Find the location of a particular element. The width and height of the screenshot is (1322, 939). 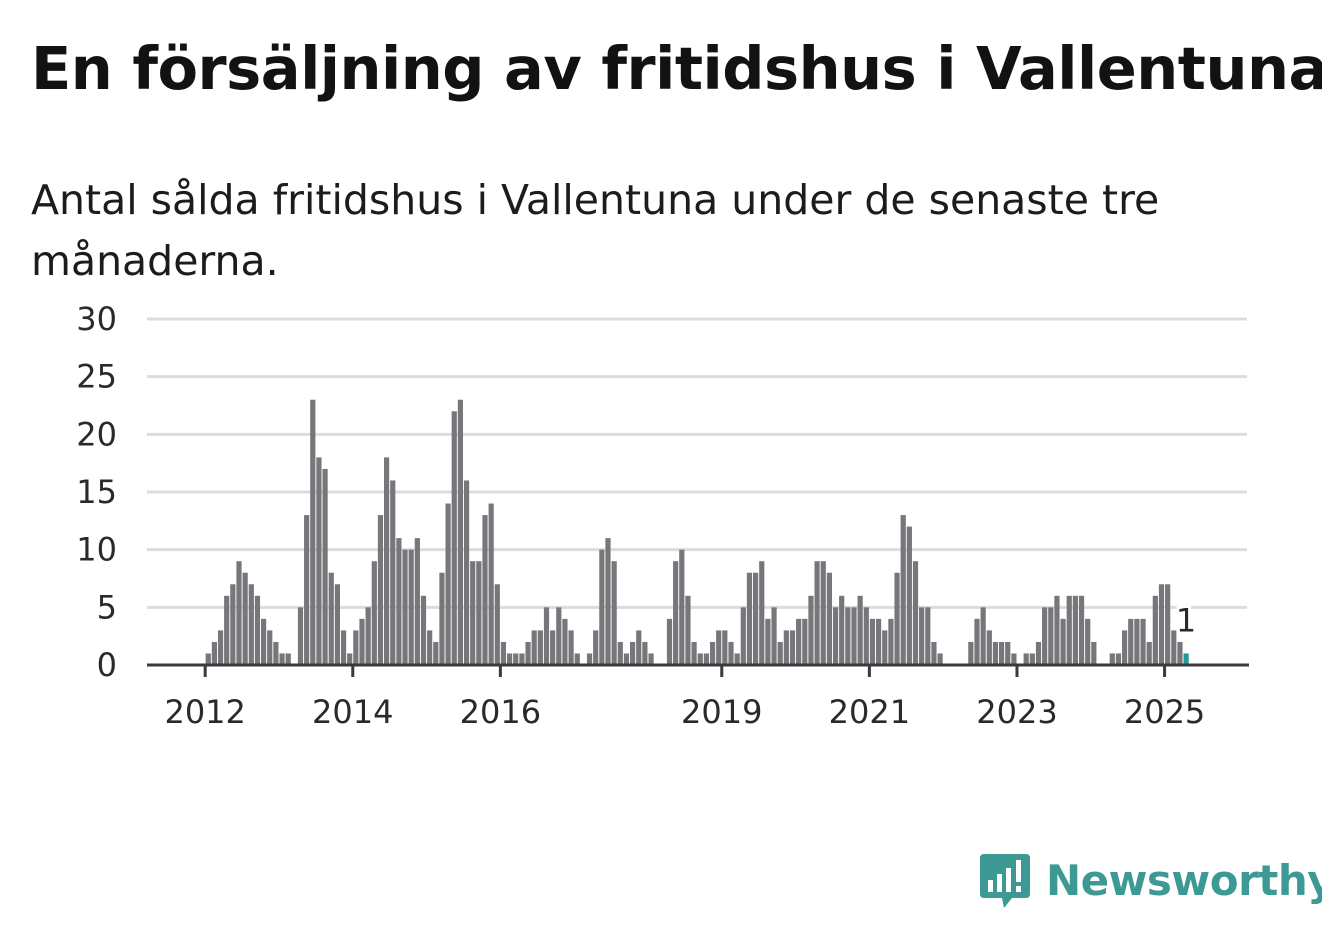

brand-name: Newsworthy is located at coordinates (1184, 880).